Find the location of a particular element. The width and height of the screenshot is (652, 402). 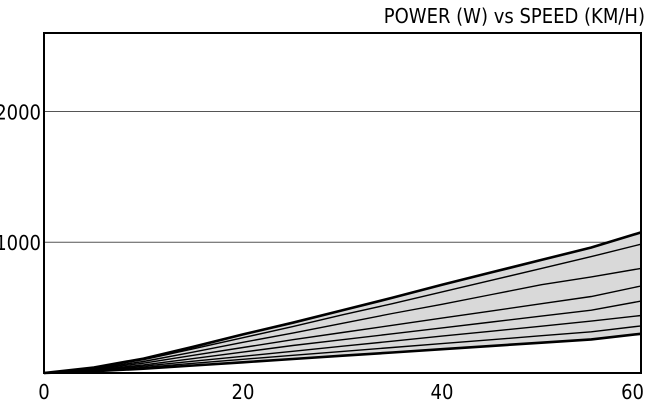

y-tick-label: 1000 is located at coordinates (20, 243).